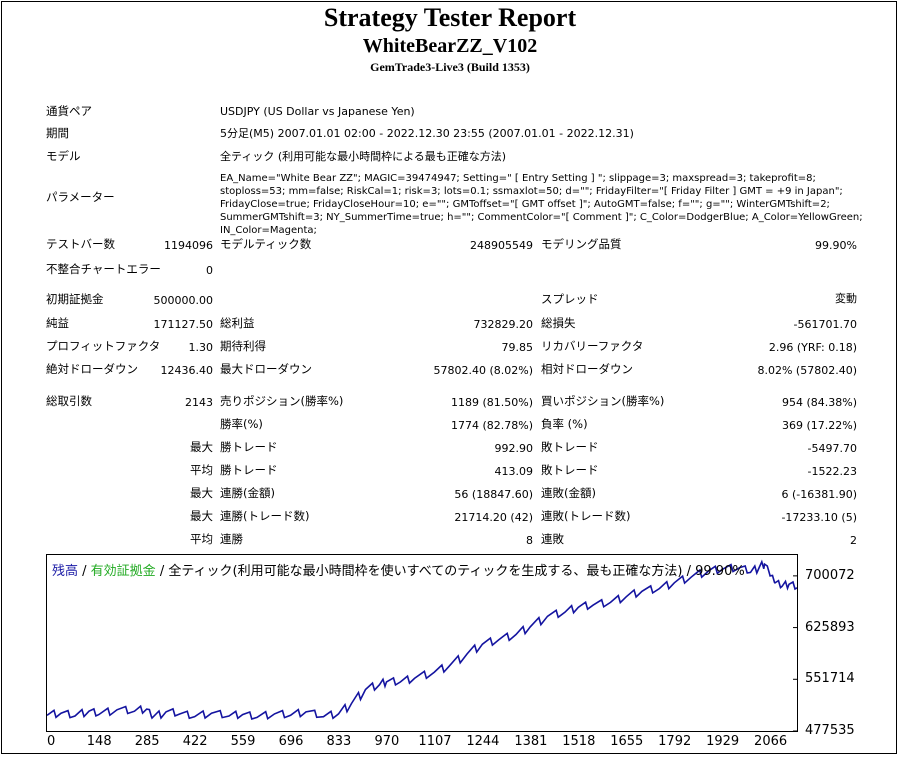 The height and width of the screenshot is (757, 900). I want to click on total-trades-label: 総取引数, so click(69, 401).